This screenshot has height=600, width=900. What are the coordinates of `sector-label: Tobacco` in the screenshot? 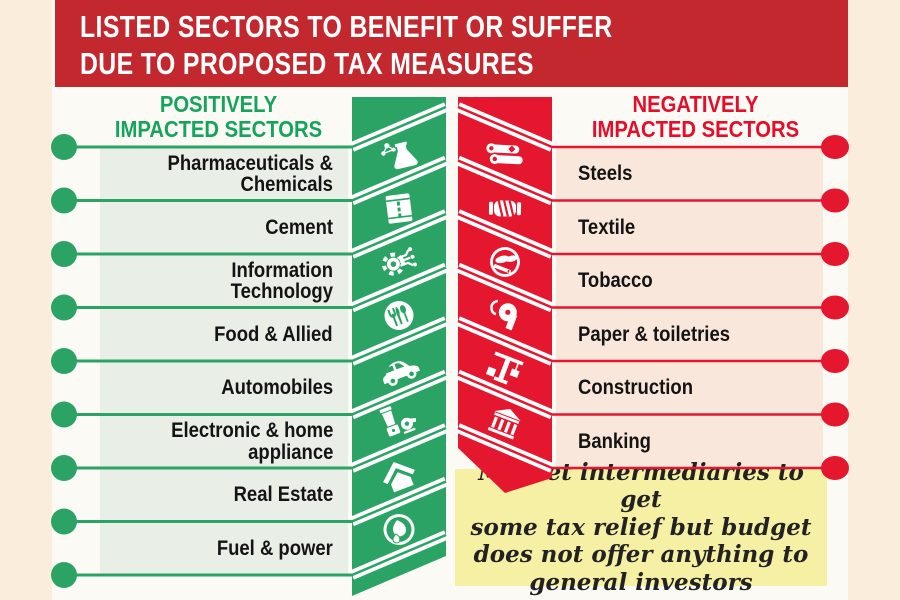 It's located at (615, 281).